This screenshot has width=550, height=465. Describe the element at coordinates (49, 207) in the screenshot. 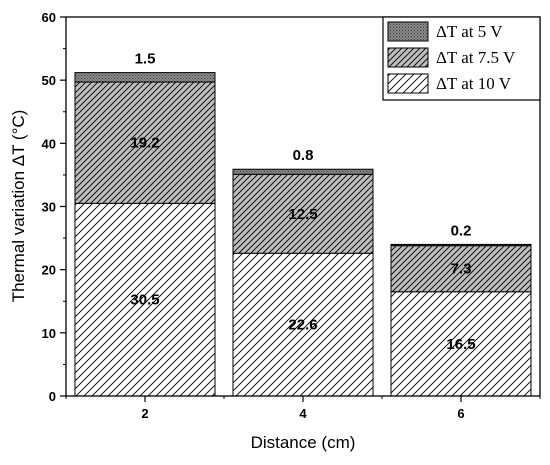

I see `y-tick-label: 30` at that location.